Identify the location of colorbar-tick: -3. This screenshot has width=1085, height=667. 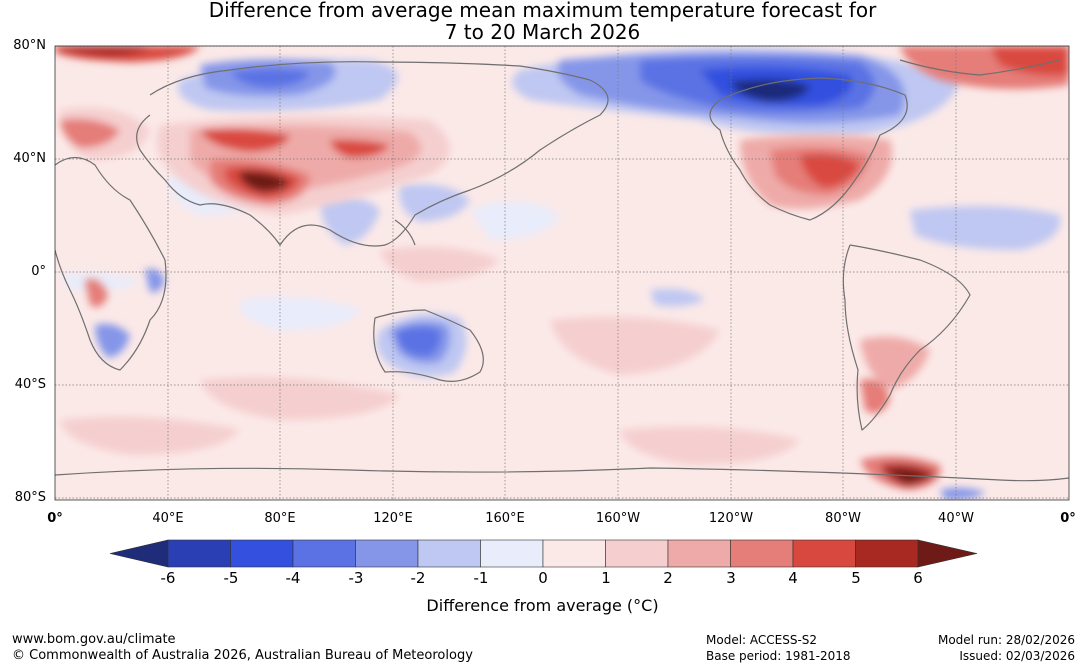
(356, 578).